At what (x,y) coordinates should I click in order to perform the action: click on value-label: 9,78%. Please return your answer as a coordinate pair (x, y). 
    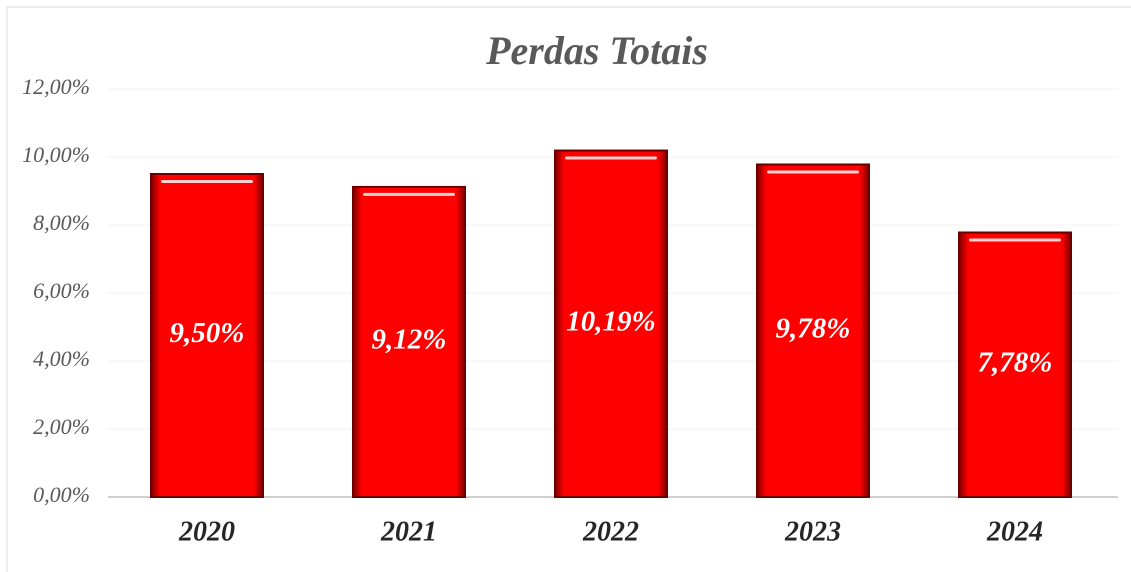
    Looking at the image, I should click on (813, 328).